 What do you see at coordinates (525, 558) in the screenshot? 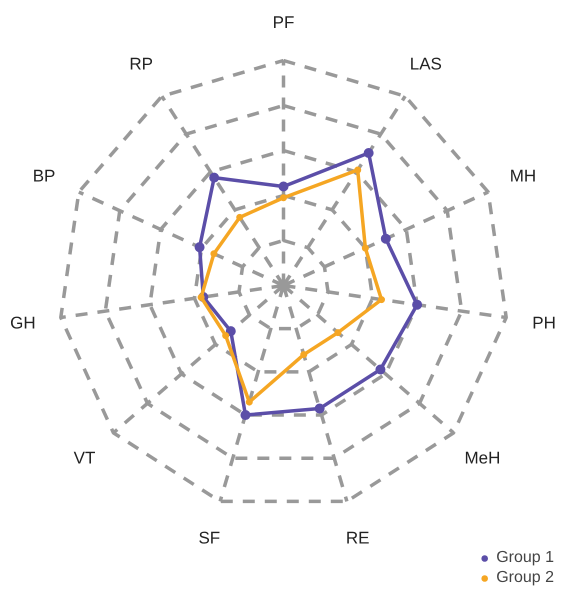
I see `legend-label: Group 1` at bounding box center [525, 558].